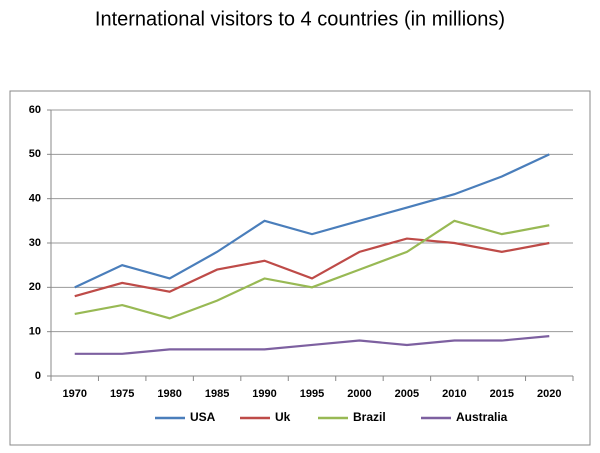 This screenshot has height=453, width=600. What do you see at coordinates (35, 287) in the screenshot?
I see `y-tick-label: 20` at bounding box center [35, 287].